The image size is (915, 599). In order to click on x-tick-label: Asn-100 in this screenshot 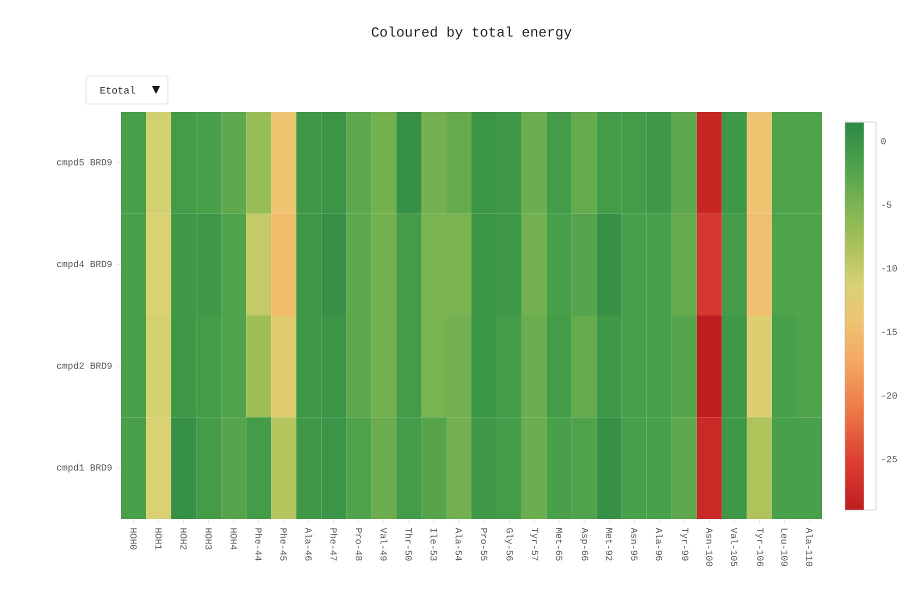, I will do `click(709, 547)`.